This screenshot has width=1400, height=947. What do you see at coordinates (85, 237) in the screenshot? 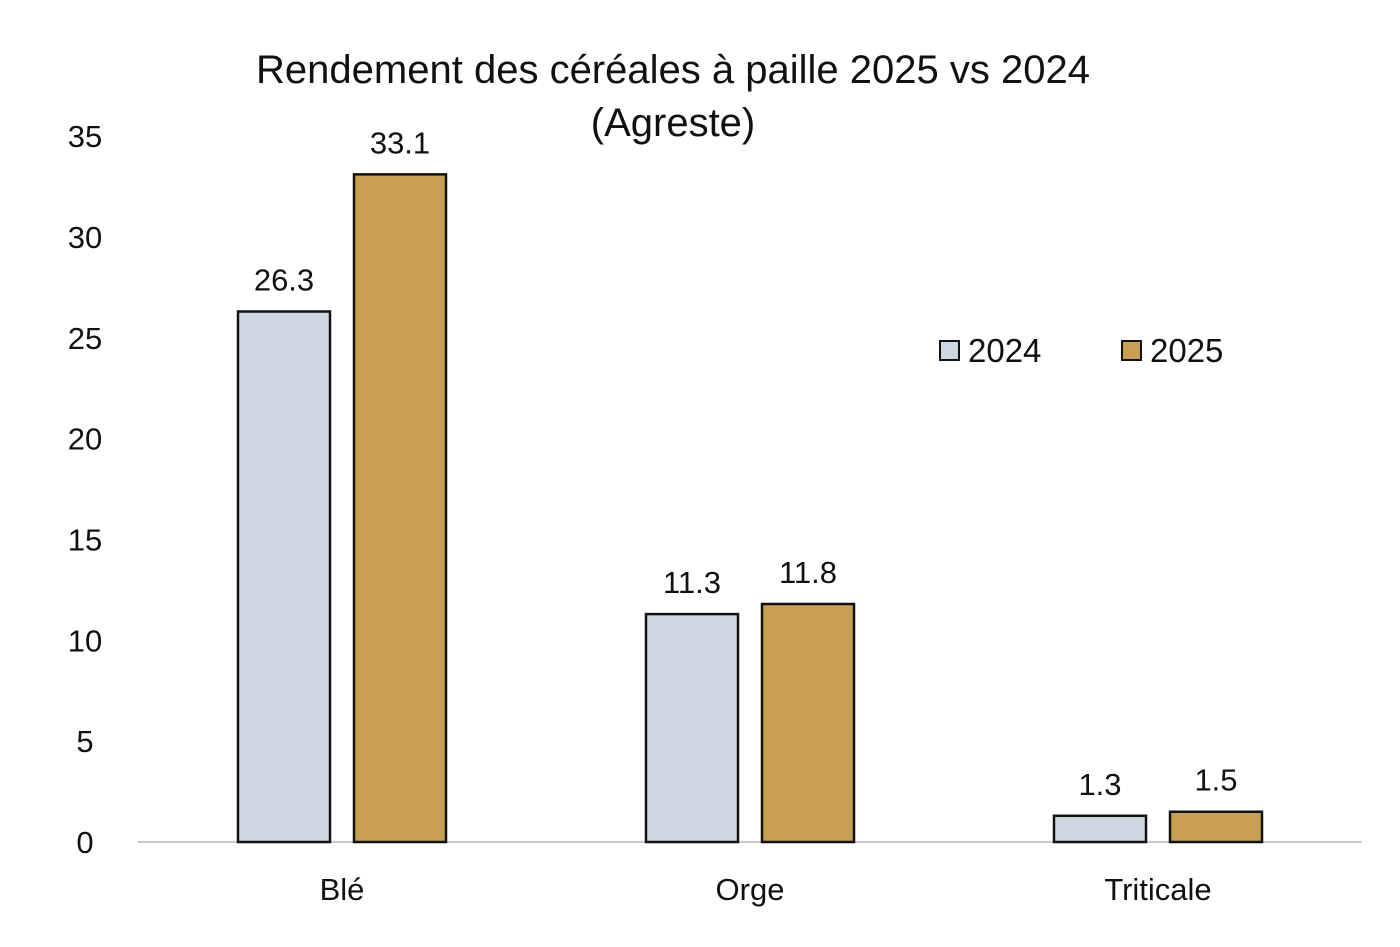
I see `y-tick-label: 30` at bounding box center [85, 237].